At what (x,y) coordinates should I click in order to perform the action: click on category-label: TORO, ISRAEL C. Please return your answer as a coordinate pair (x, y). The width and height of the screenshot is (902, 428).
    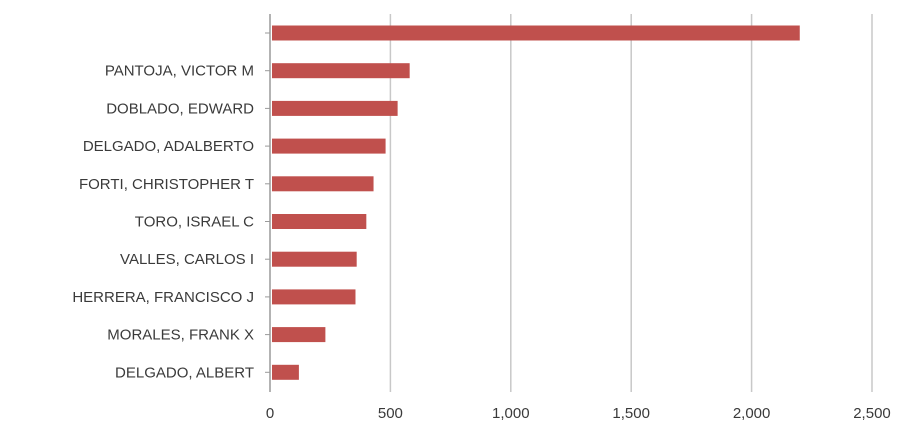
    Looking at the image, I should click on (194, 222).